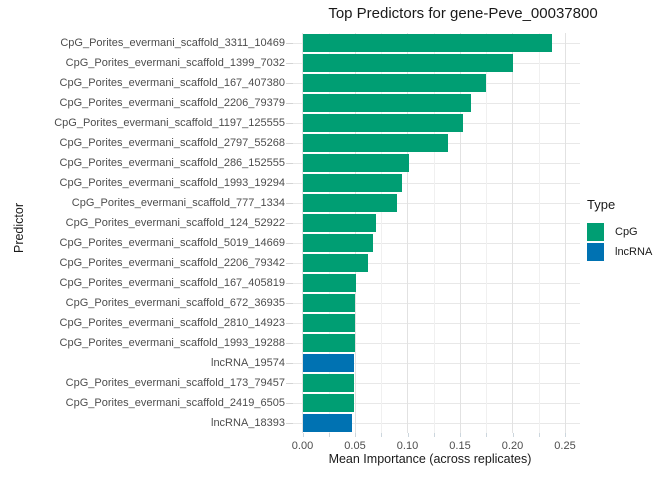 The image size is (672, 480). What do you see at coordinates (175, 63) in the screenshot?
I see `y-tick-label: CpG_Porites_evermani_scaffold_1399_7032` at bounding box center [175, 63].